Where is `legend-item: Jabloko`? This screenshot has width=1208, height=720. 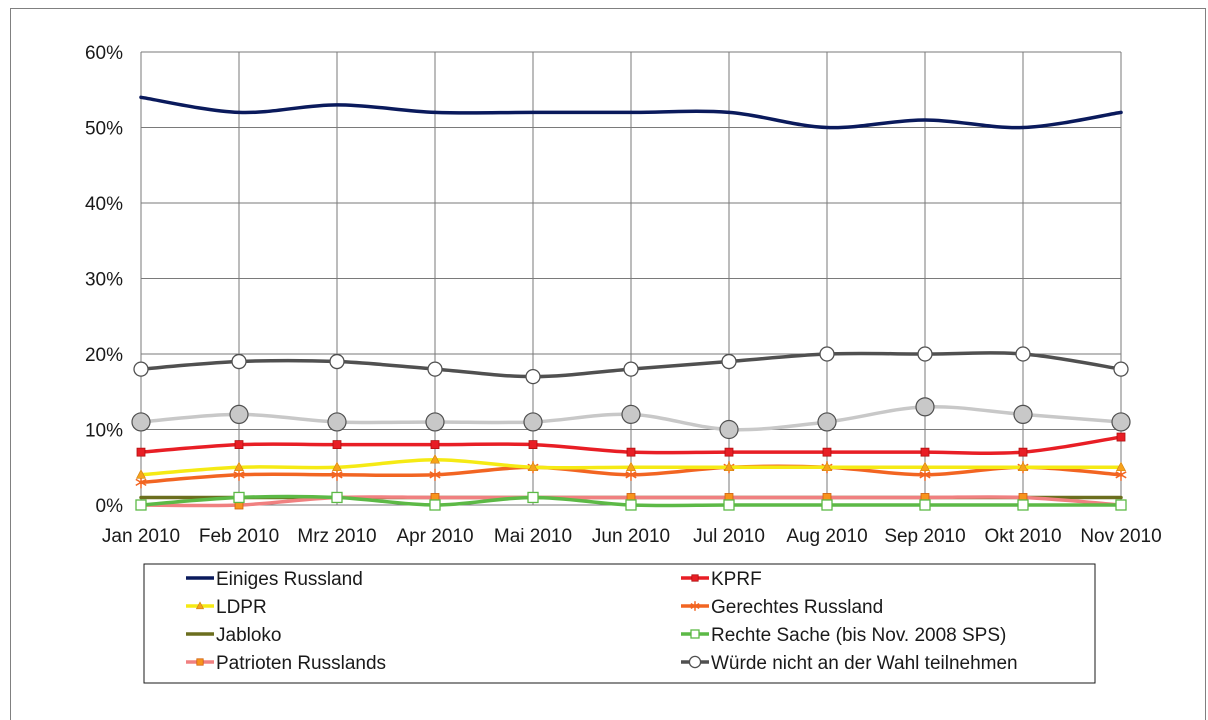
legend-item: Jabloko is located at coordinates (234, 635).